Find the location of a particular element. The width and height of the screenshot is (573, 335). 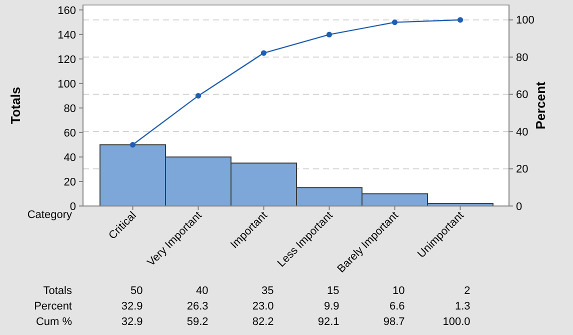

y2-tick-label: 0 is located at coordinates (519, 206).